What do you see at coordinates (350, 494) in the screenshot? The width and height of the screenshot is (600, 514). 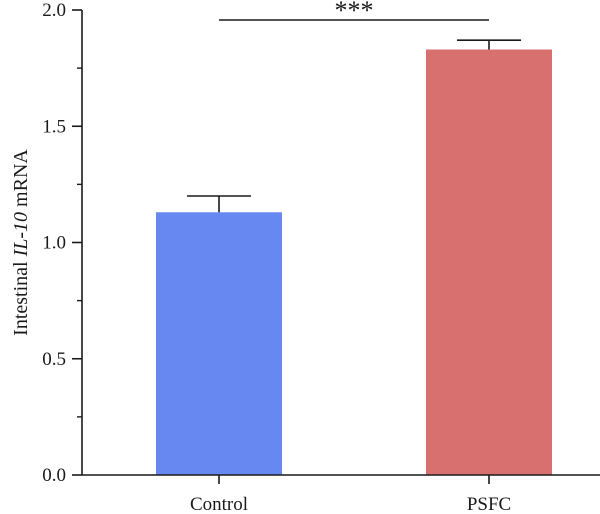 I see `x-axis-ticks: Control PSFC` at bounding box center [350, 494].